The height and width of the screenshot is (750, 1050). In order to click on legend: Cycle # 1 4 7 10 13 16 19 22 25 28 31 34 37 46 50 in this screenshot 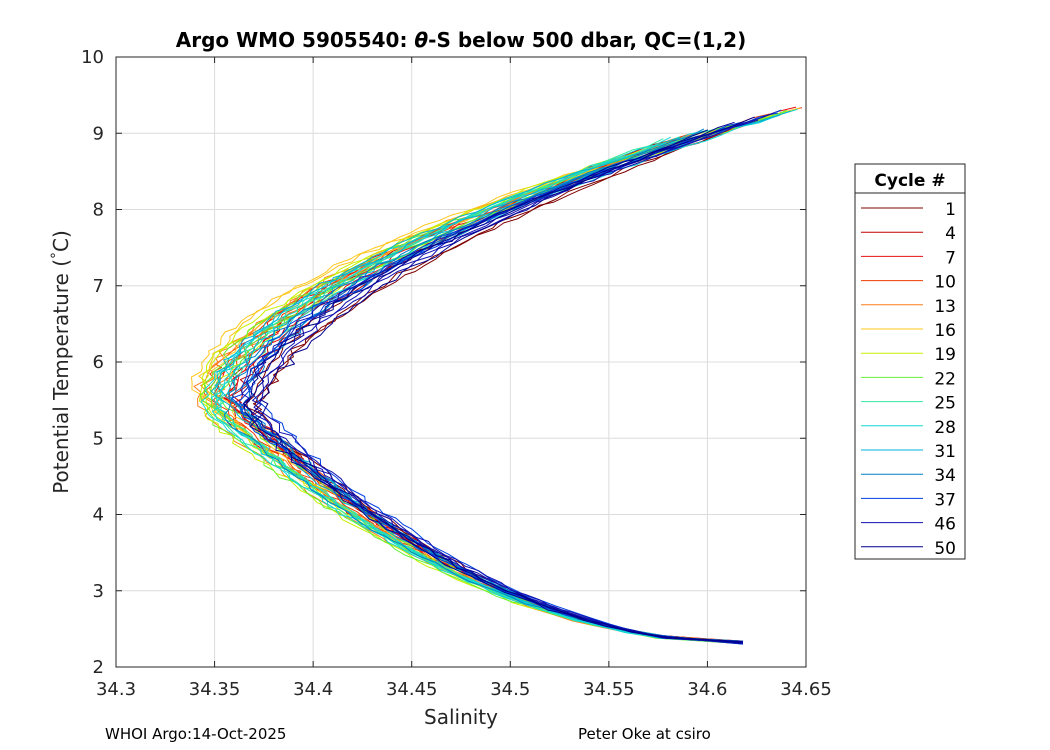, I will do `click(910, 361)`.